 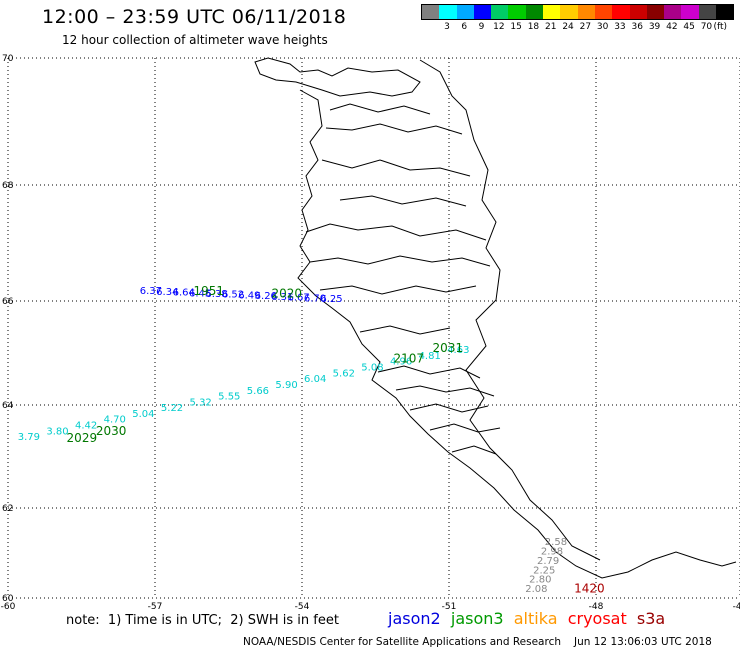 I want to click on wave-height-label: 4.70, so click(x=115, y=420).